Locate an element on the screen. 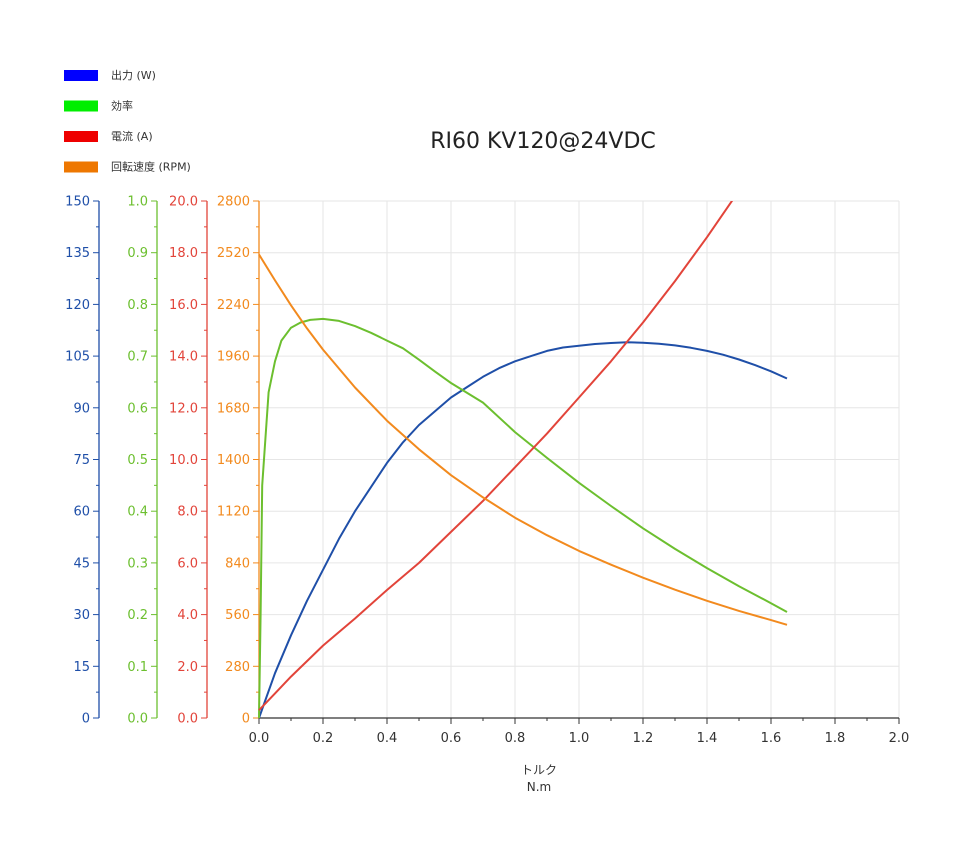 The image size is (966, 858). x-tick-label: 0.2 is located at coordinates (323, 738).